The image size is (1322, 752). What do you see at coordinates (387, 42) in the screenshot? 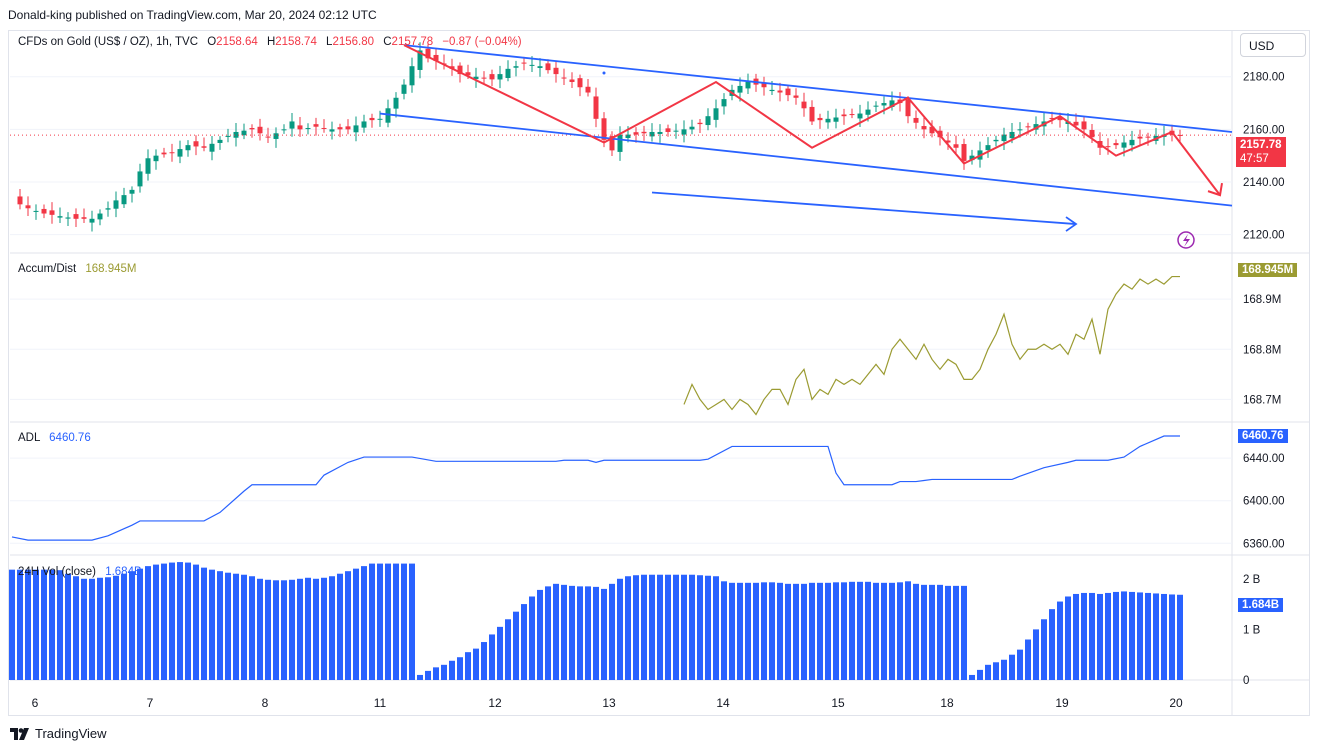
I see `c-label: C` at bounding box center [387, 42].